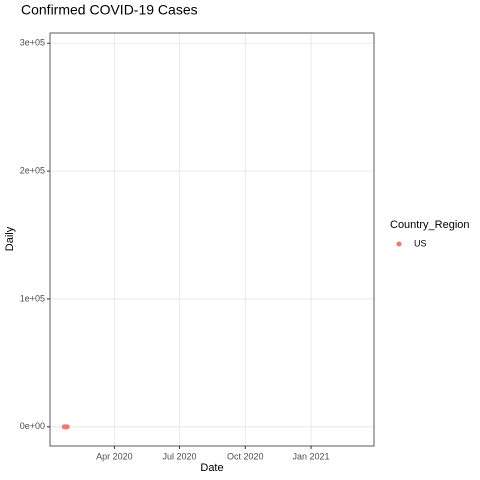 The width and height of the screenshot is (480, 480). I want to click on chart-title: Confirmed COVID-19 Cases, so click(109, 10).